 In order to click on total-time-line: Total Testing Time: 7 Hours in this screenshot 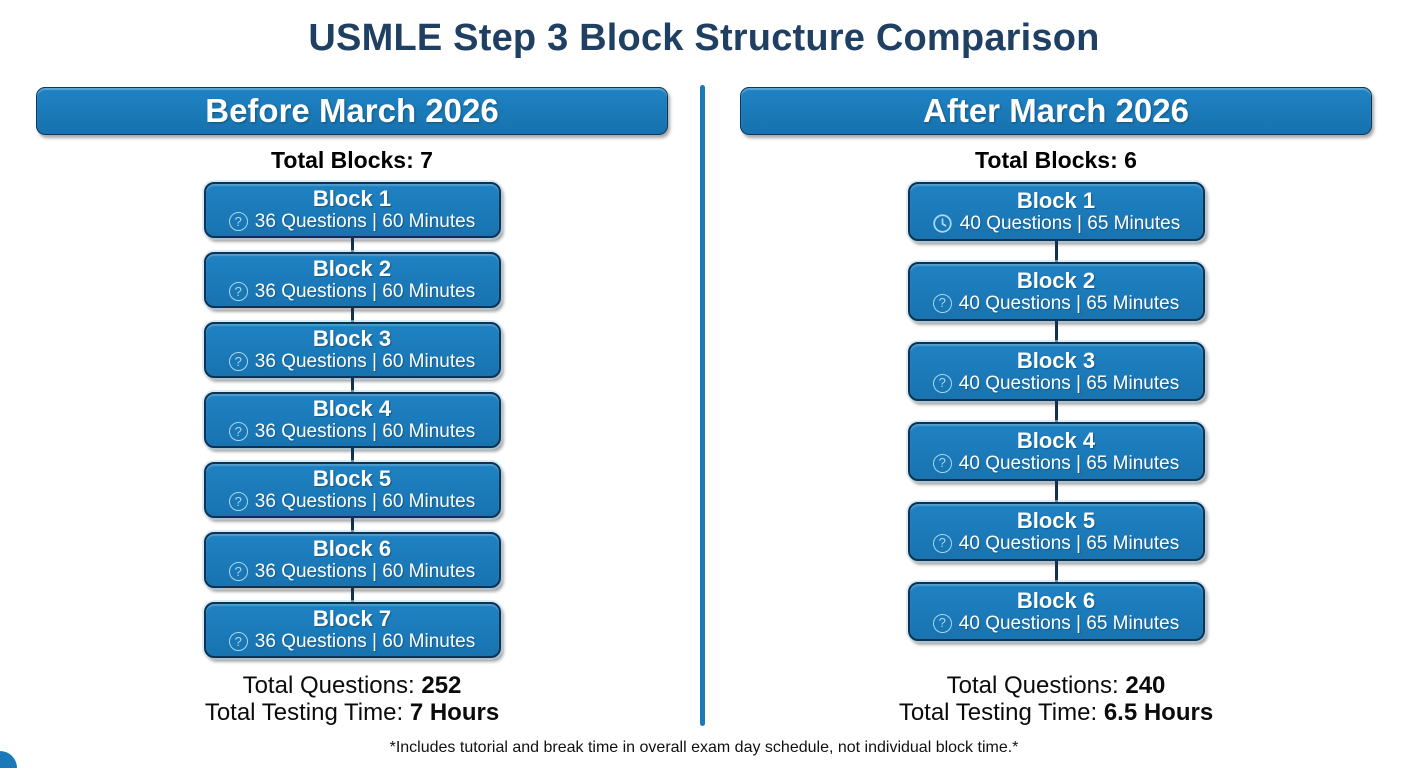, I will do `click(352, 712)`.